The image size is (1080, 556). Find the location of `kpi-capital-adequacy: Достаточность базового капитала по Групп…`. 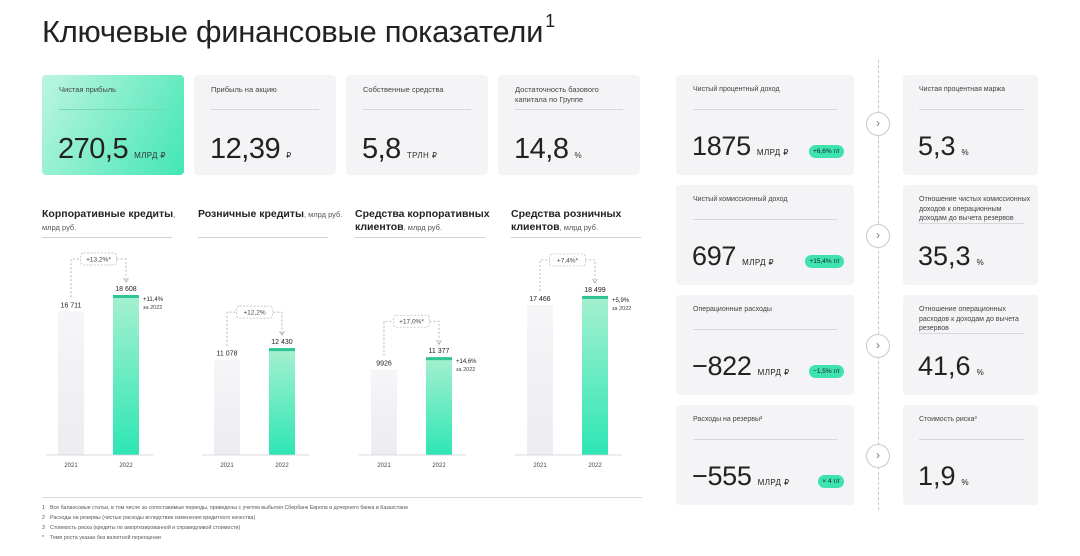

kpi-capital-adequacy: Достаточность базового капитала по Групп… is located at coordinates (569, 125).